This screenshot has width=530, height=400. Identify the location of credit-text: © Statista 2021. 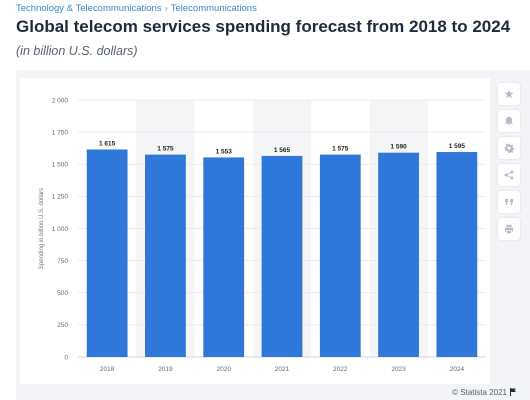
(479, 392).